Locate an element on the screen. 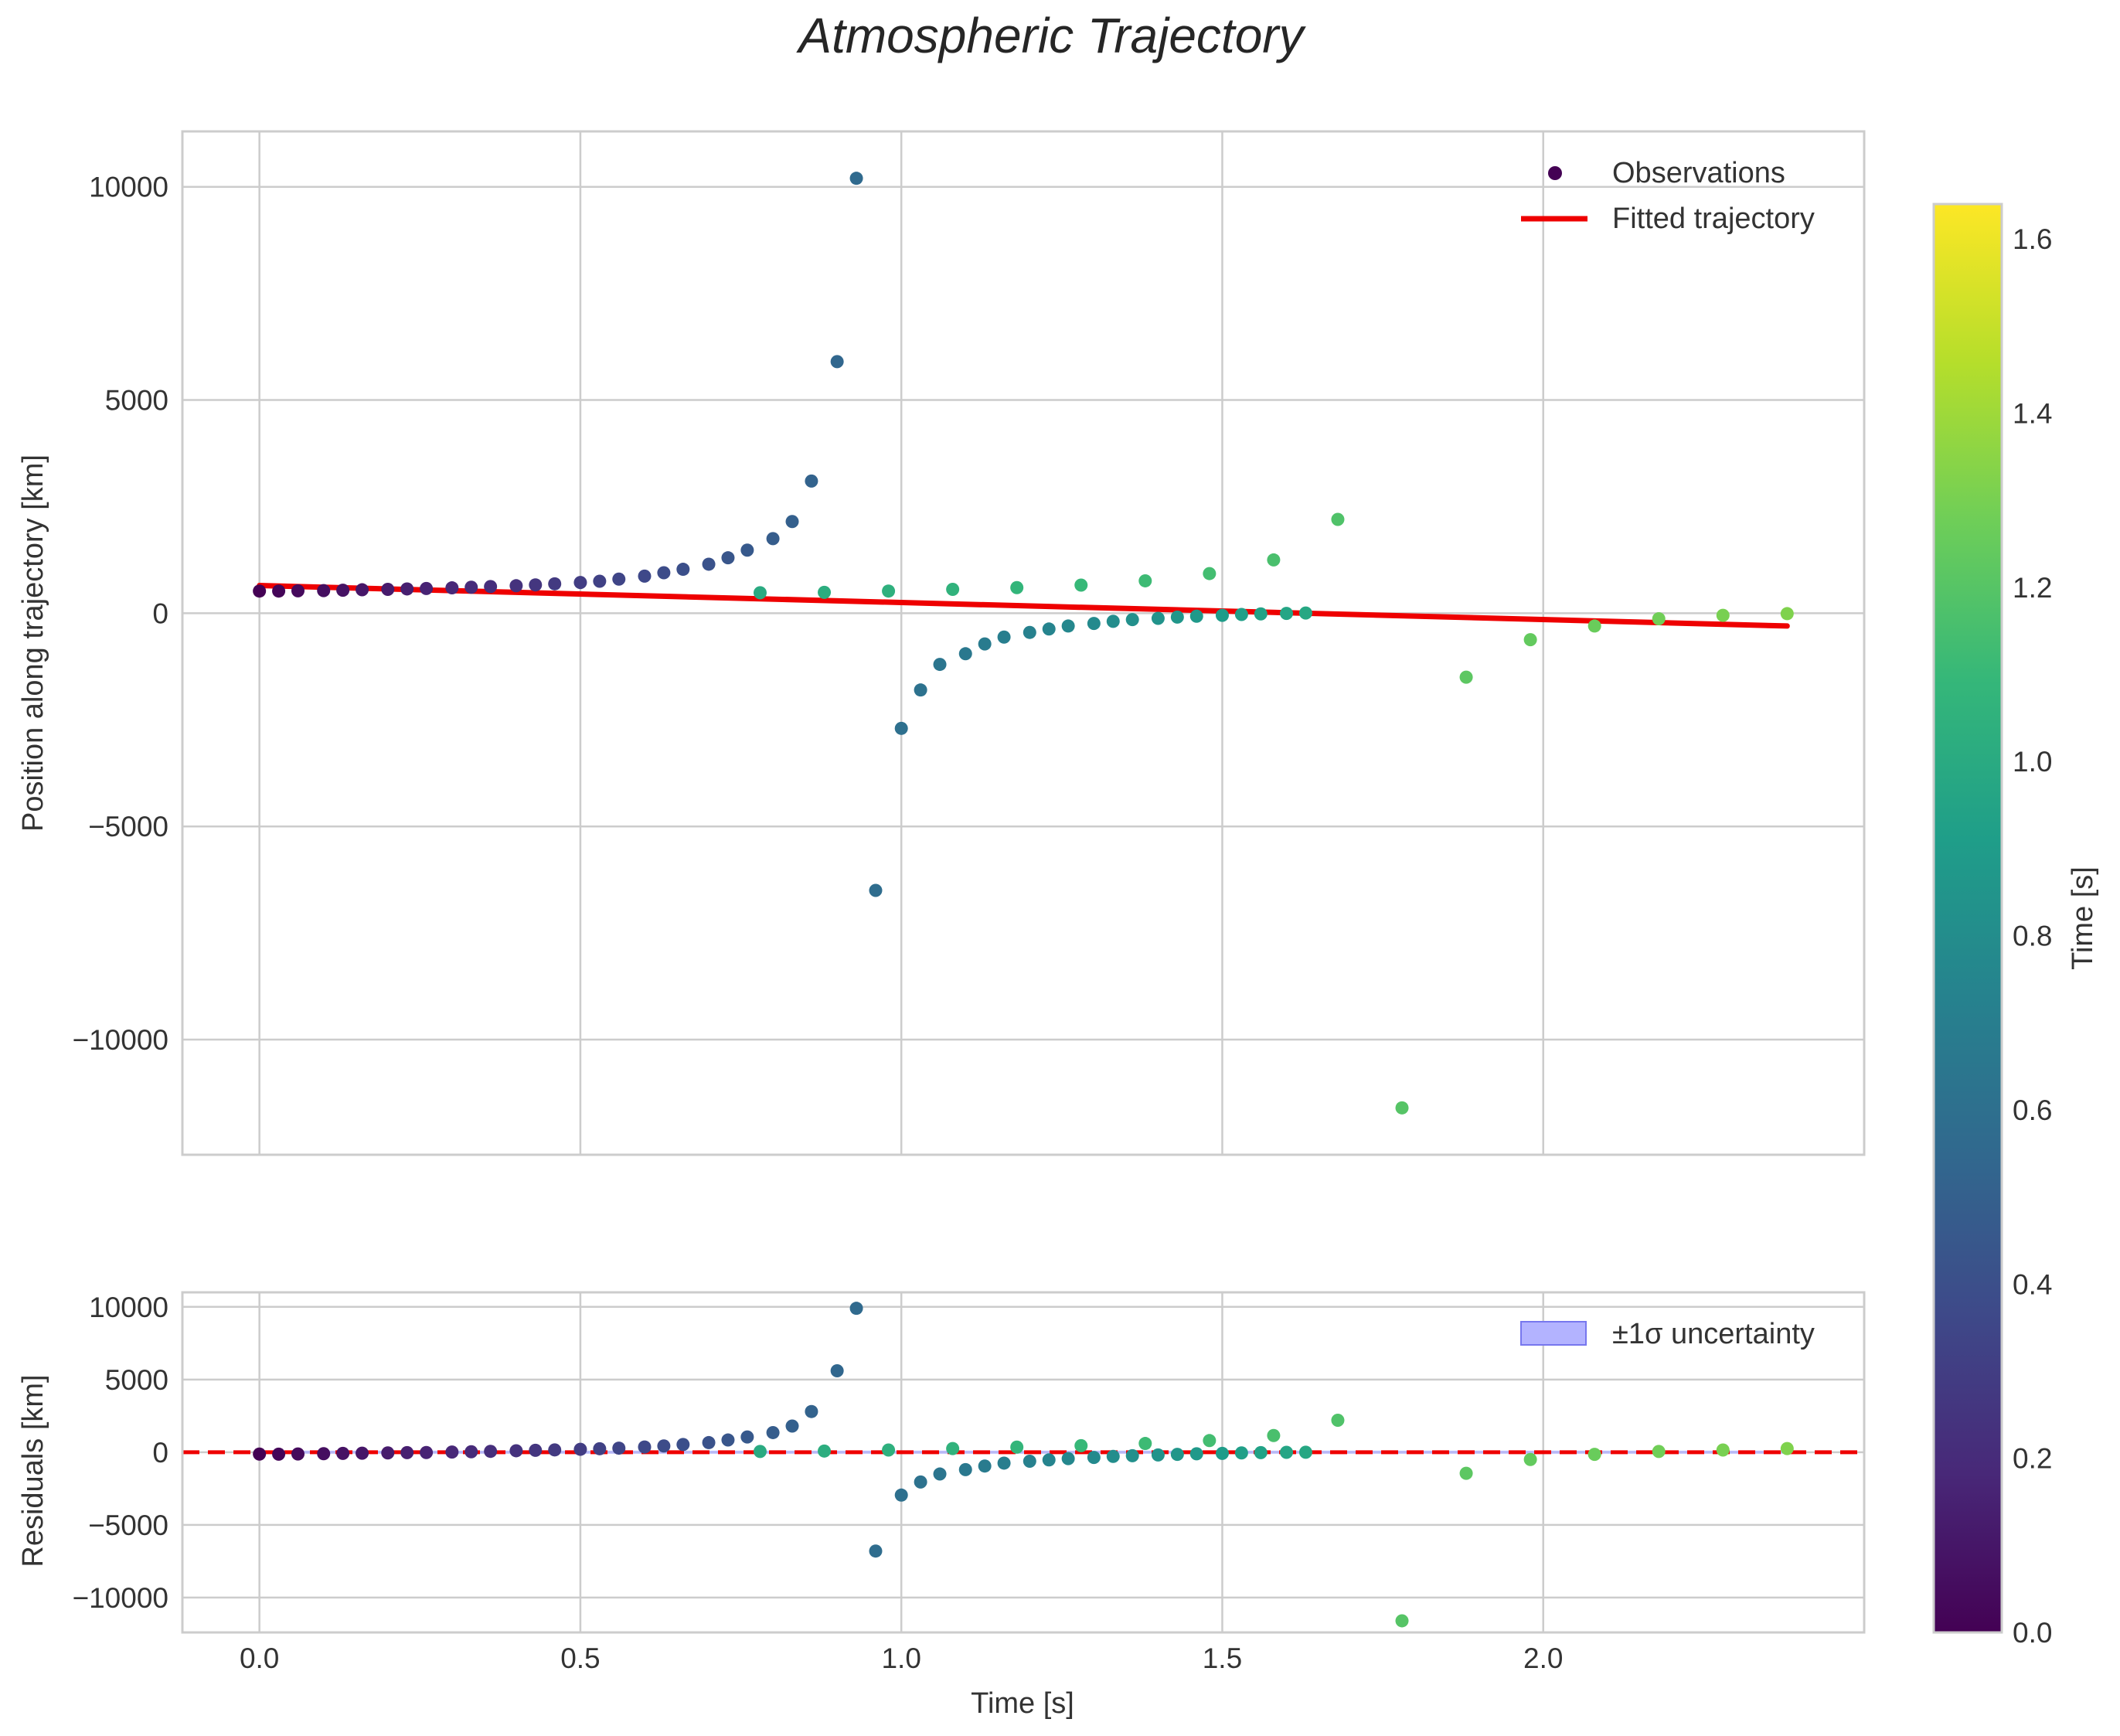 This screenshot has width=2120, height=1736. x-axis-label: Time [s] is located at coordinates (1022, 1703).